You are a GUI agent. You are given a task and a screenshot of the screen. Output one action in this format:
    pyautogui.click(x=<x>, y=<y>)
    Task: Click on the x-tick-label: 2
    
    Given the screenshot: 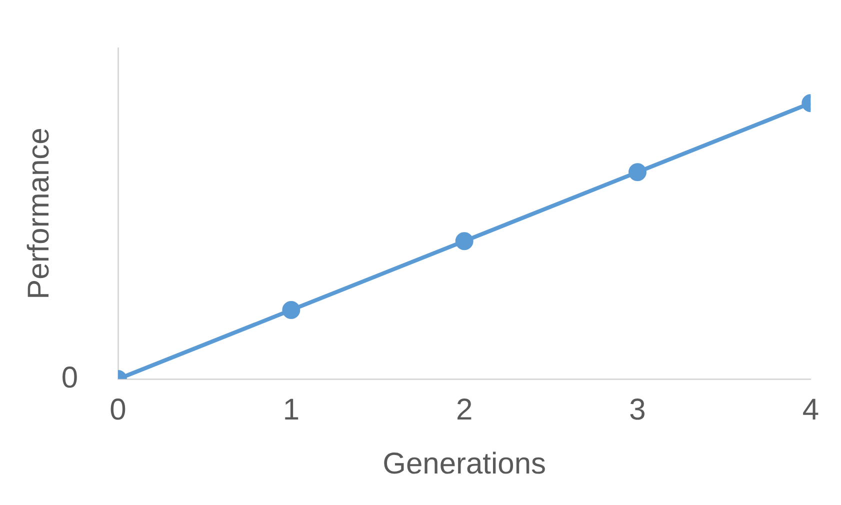 What is the action you would take?
    pyautogui.click(x=464, y=409)
    